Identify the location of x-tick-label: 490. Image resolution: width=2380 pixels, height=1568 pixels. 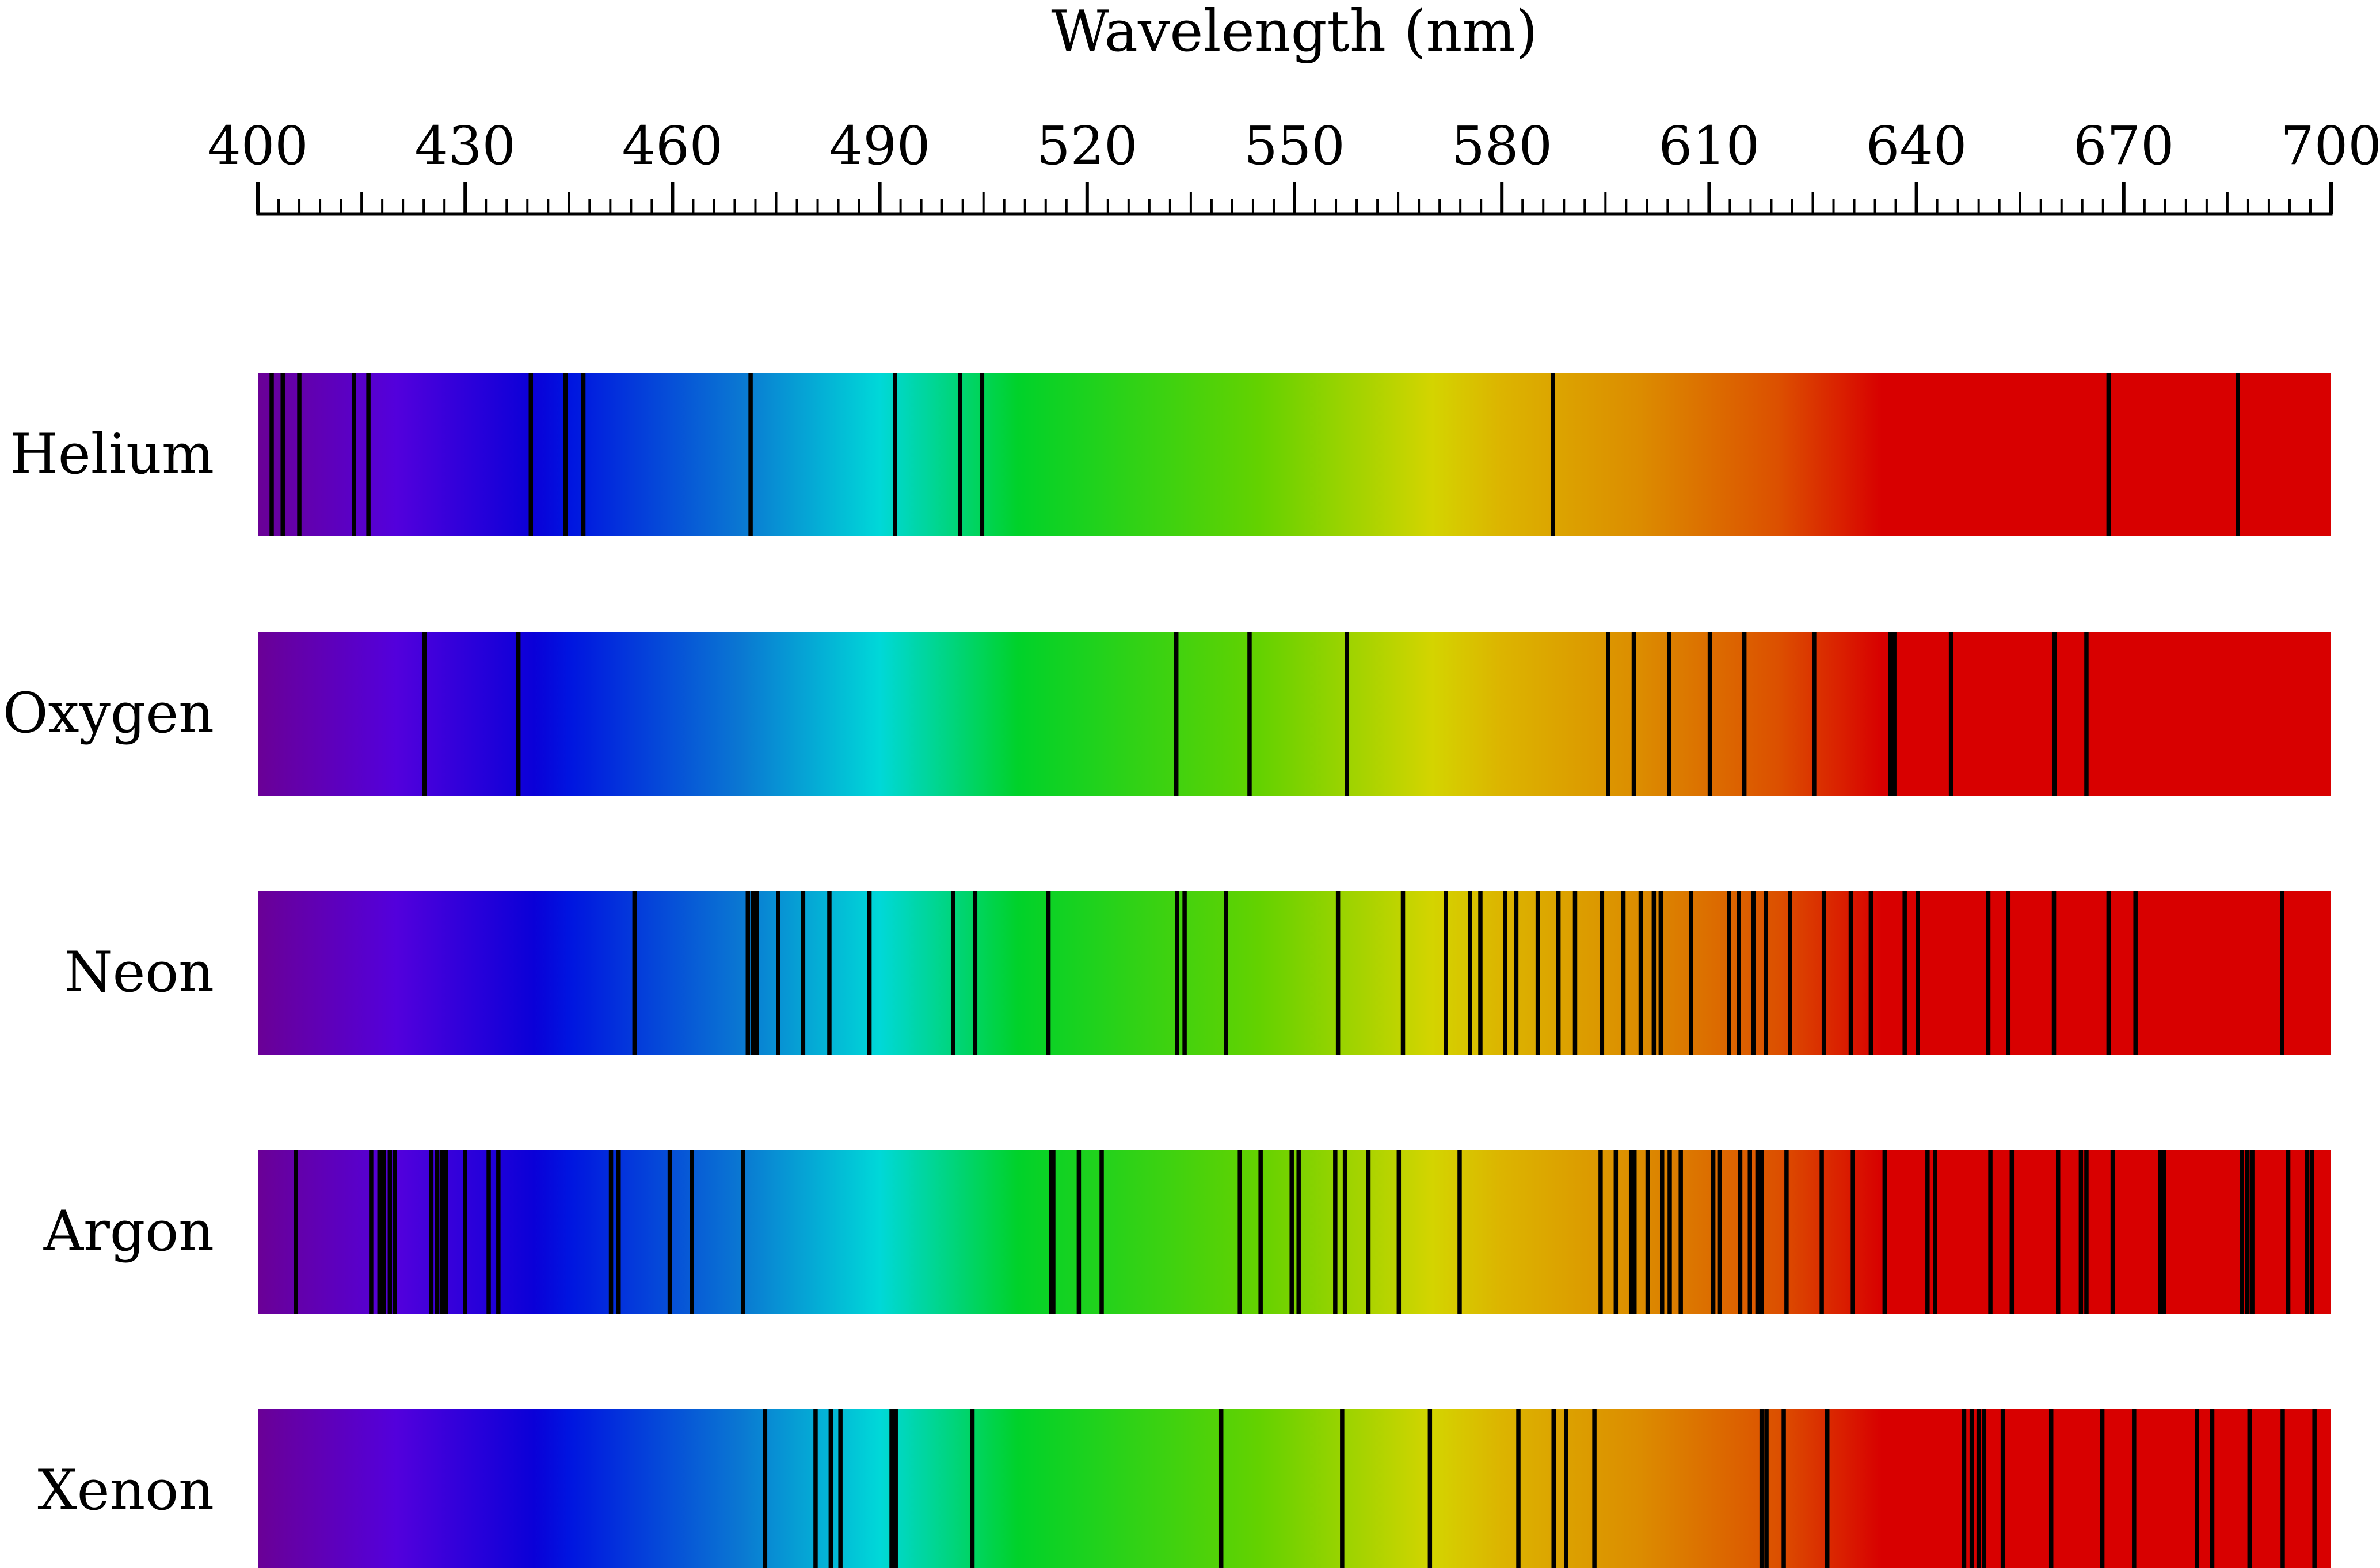
(880, 146).